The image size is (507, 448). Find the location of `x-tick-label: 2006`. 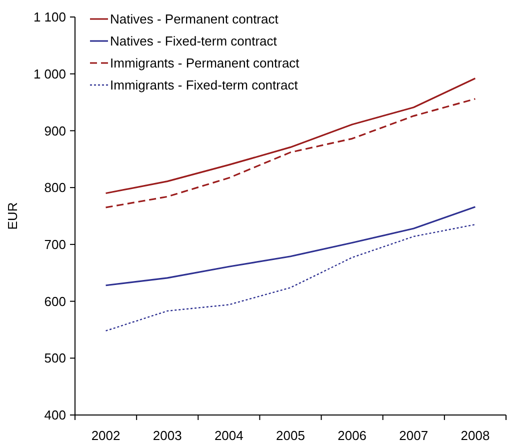

x-tick-label: 2006 is located at coordinates (352, 435).